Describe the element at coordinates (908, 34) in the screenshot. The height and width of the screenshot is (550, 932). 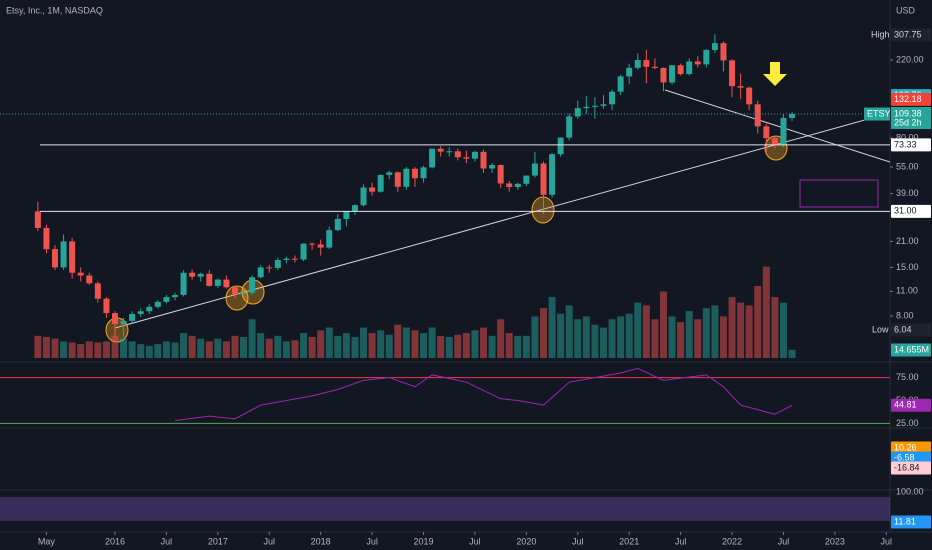
I see `high-value: 307.75` at that location.